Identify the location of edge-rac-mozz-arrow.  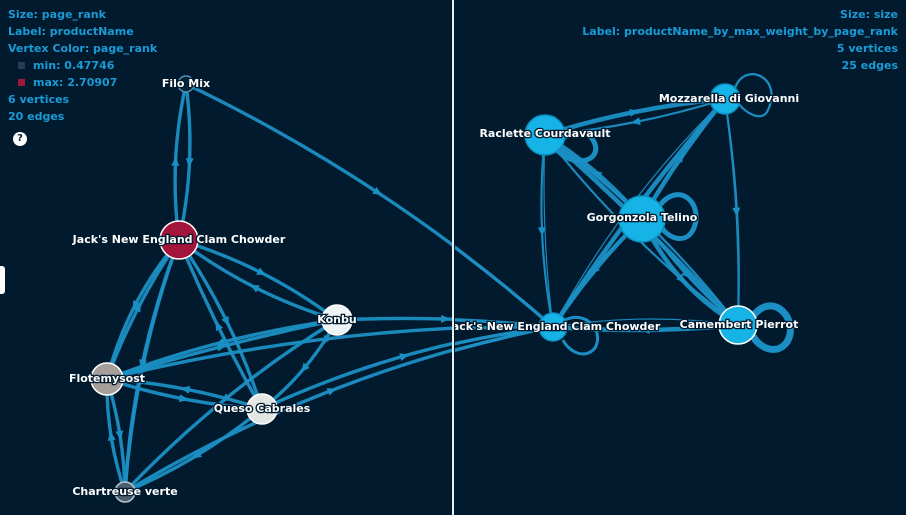
(634, 112).